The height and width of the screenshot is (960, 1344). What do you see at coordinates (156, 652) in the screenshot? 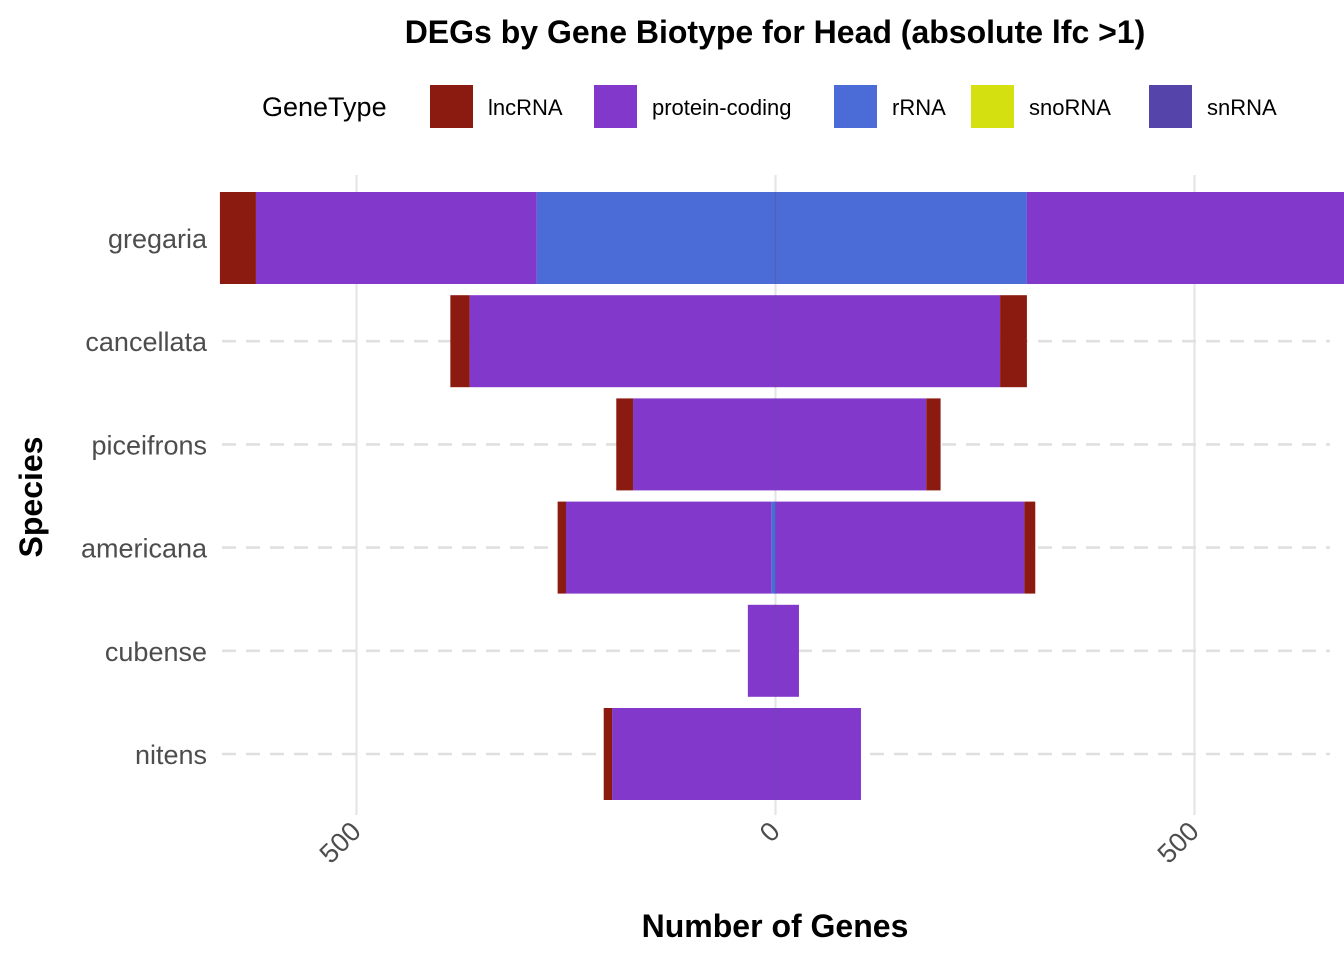
I see `y-tick-label: cubense` at bounding box center [156, 652].